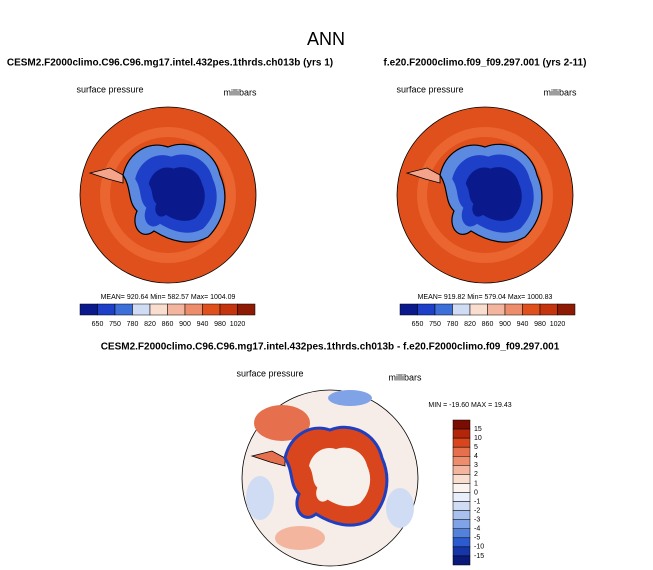 This screenshot has height=570, width=653. What do you see at coordinates (477, 501) in the screenshot?
I see `colorbar-label: -1` at bounding box center [477, 501].